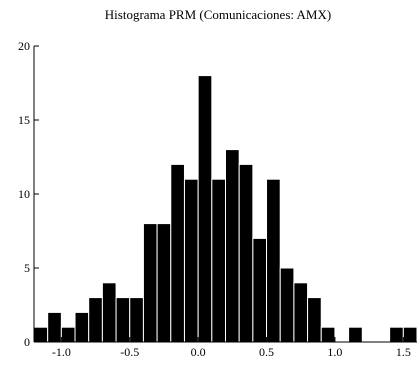 This screenshot has width=420, height=367. I want to click on x-tick-label: -1.0, so click(61, 352).